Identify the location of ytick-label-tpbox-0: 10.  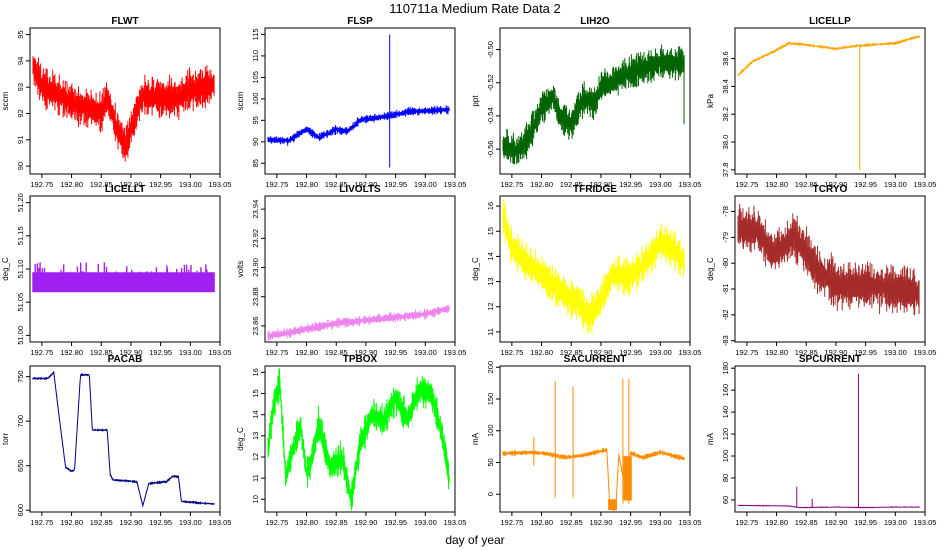
(255, 499).